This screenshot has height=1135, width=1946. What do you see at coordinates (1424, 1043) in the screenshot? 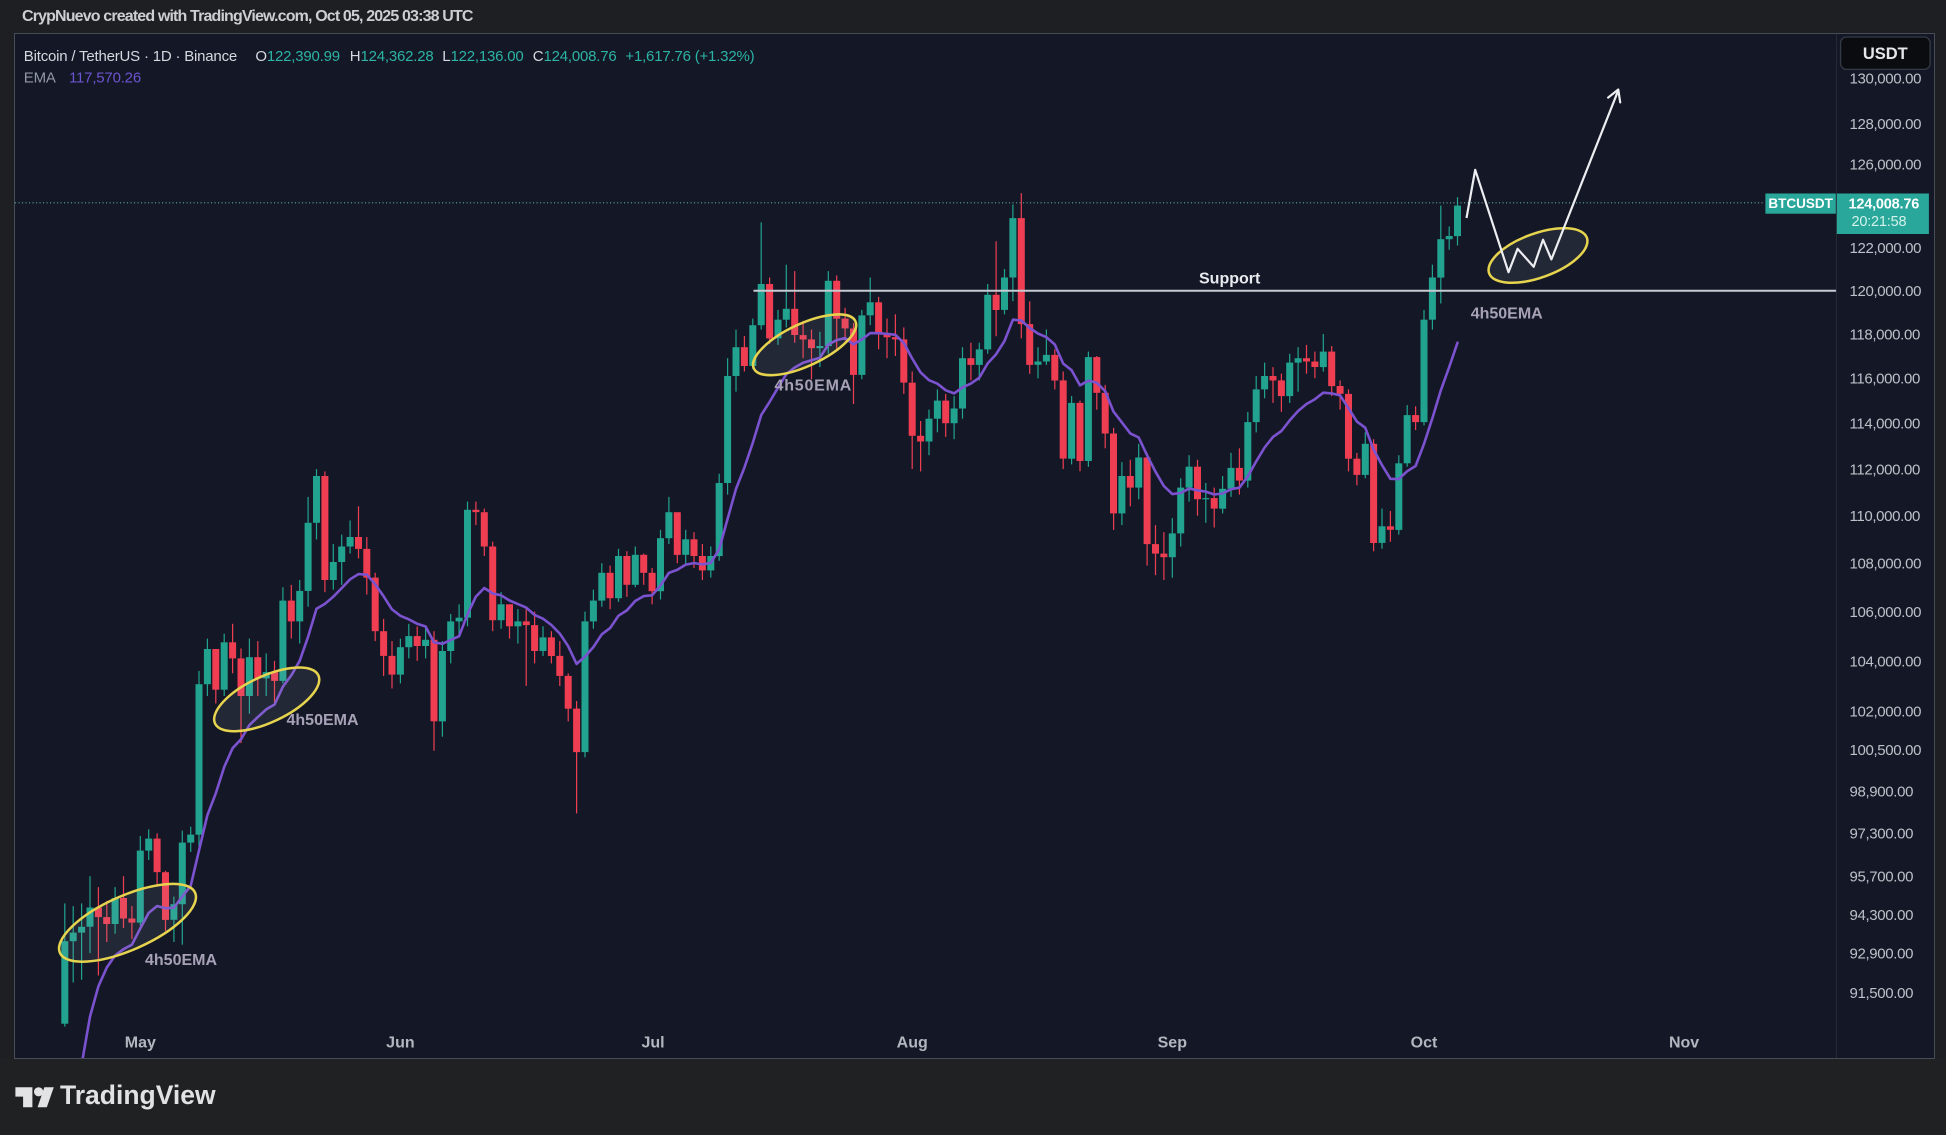
I see `svg-text: Oct` at bounding box center [1424, 1043].